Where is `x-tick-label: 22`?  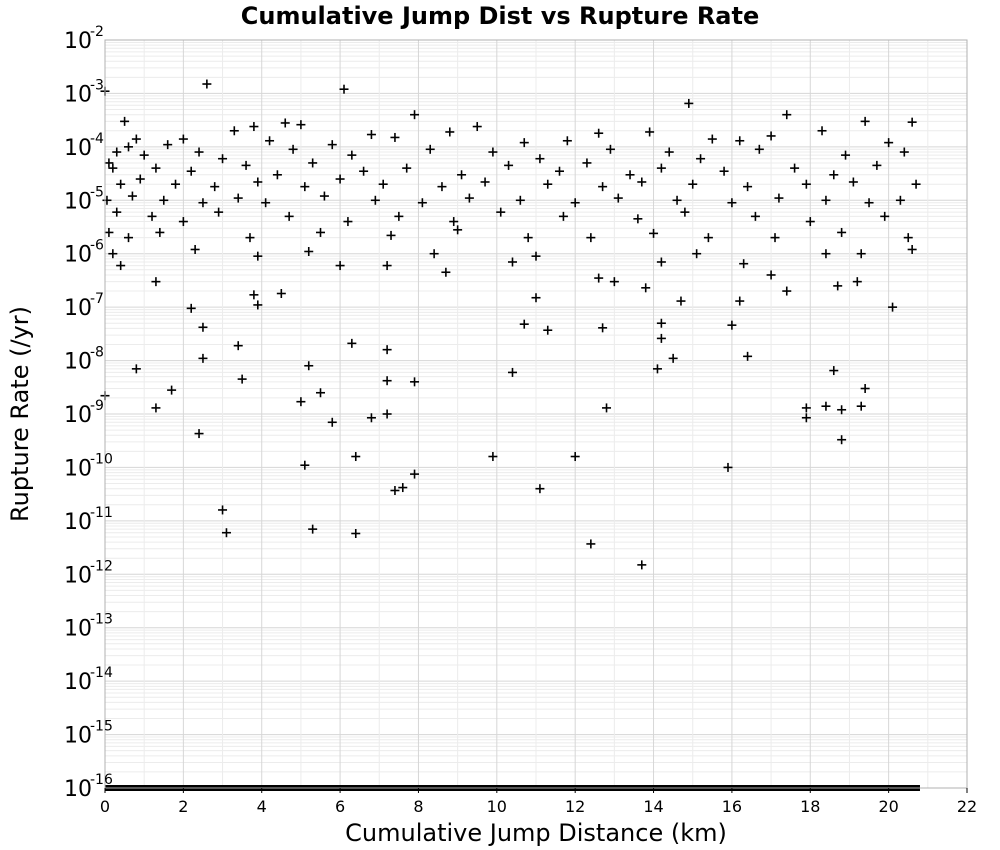
x-tick-label: 22 is located at coordinates (967, 806).